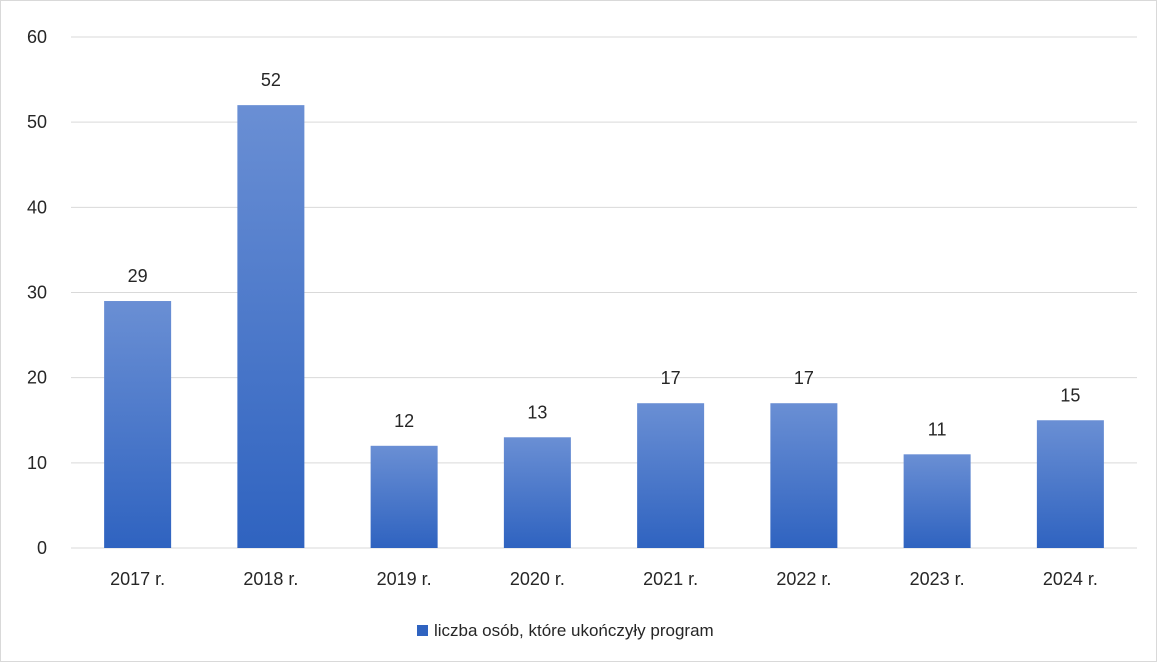 The height and width of the screenshot is (666, 1157). Describe the element at coordinates (404, 421) in the screenshot. I see `data-label: 12` at that location.